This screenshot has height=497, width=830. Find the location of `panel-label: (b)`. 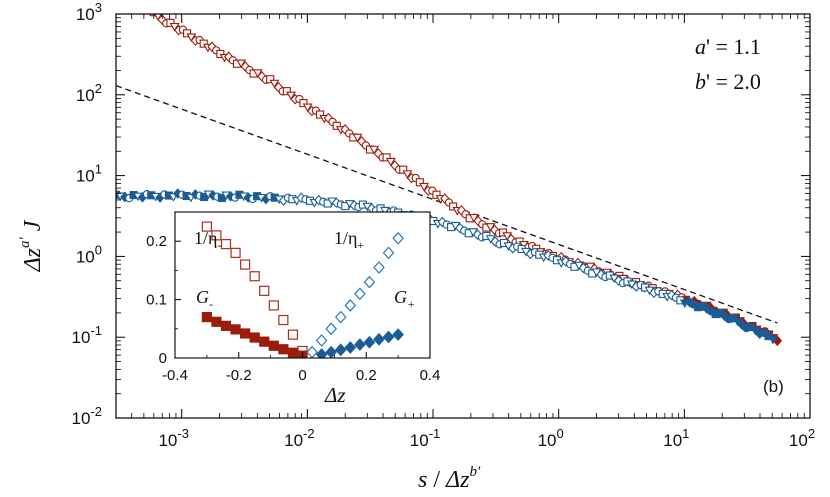

panel-label: (b) is located at coordinates (773, 386).